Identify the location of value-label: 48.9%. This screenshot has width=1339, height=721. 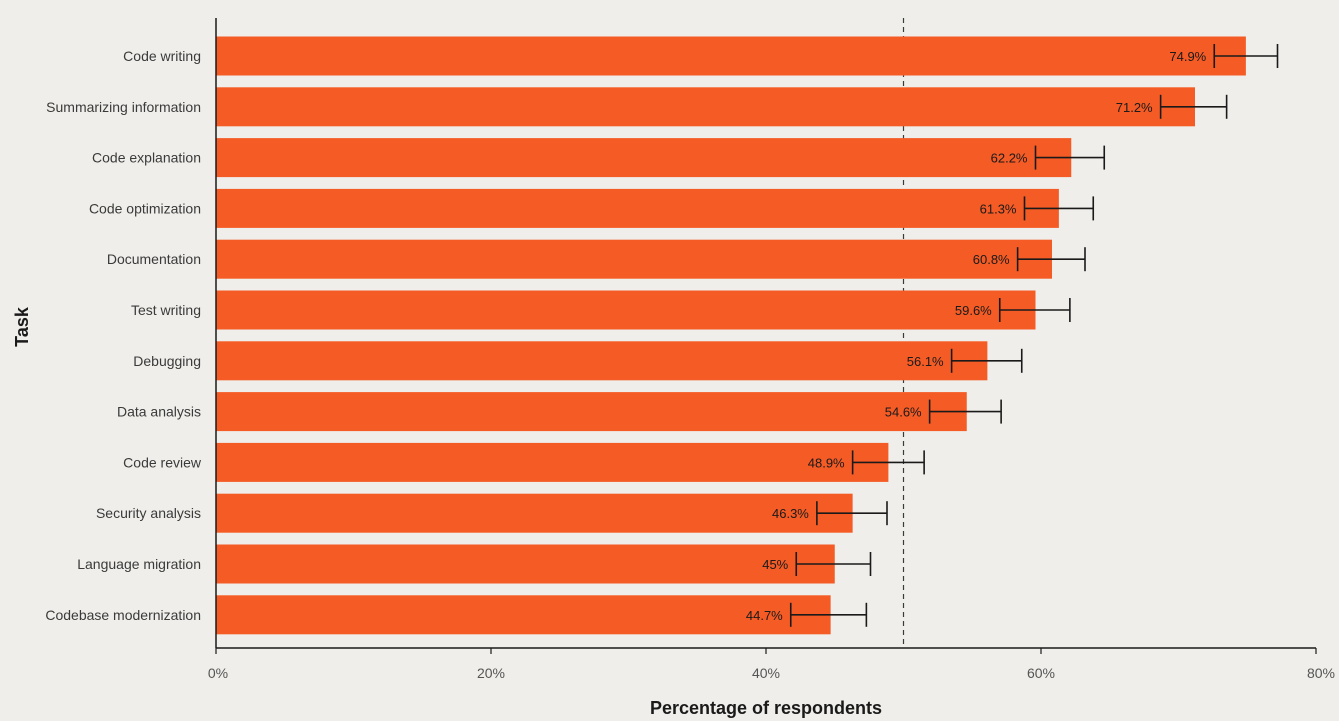
(826, 462).